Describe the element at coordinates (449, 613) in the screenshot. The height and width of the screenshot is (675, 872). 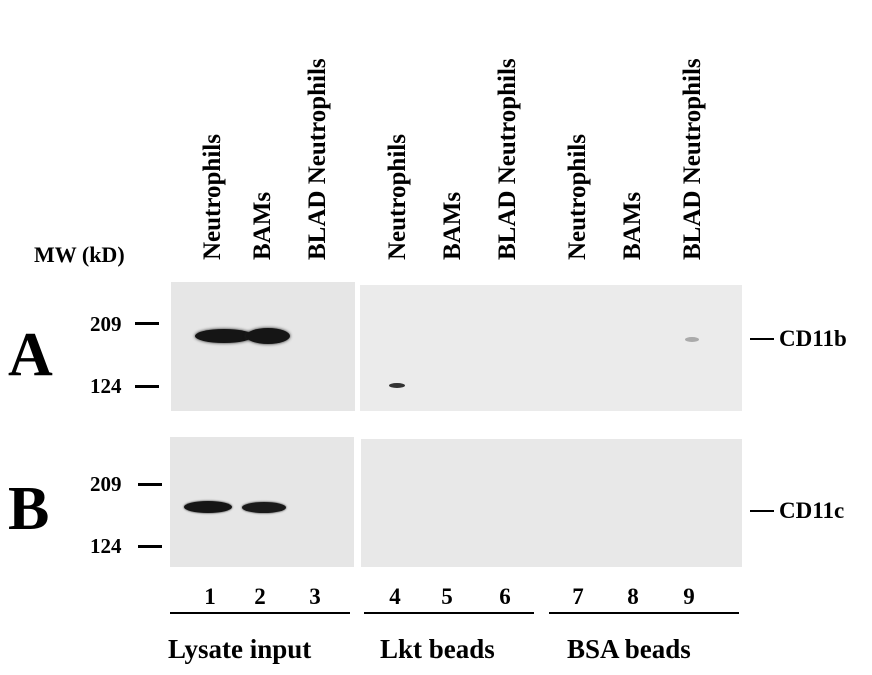
I see `group-line-lkt` at that location.